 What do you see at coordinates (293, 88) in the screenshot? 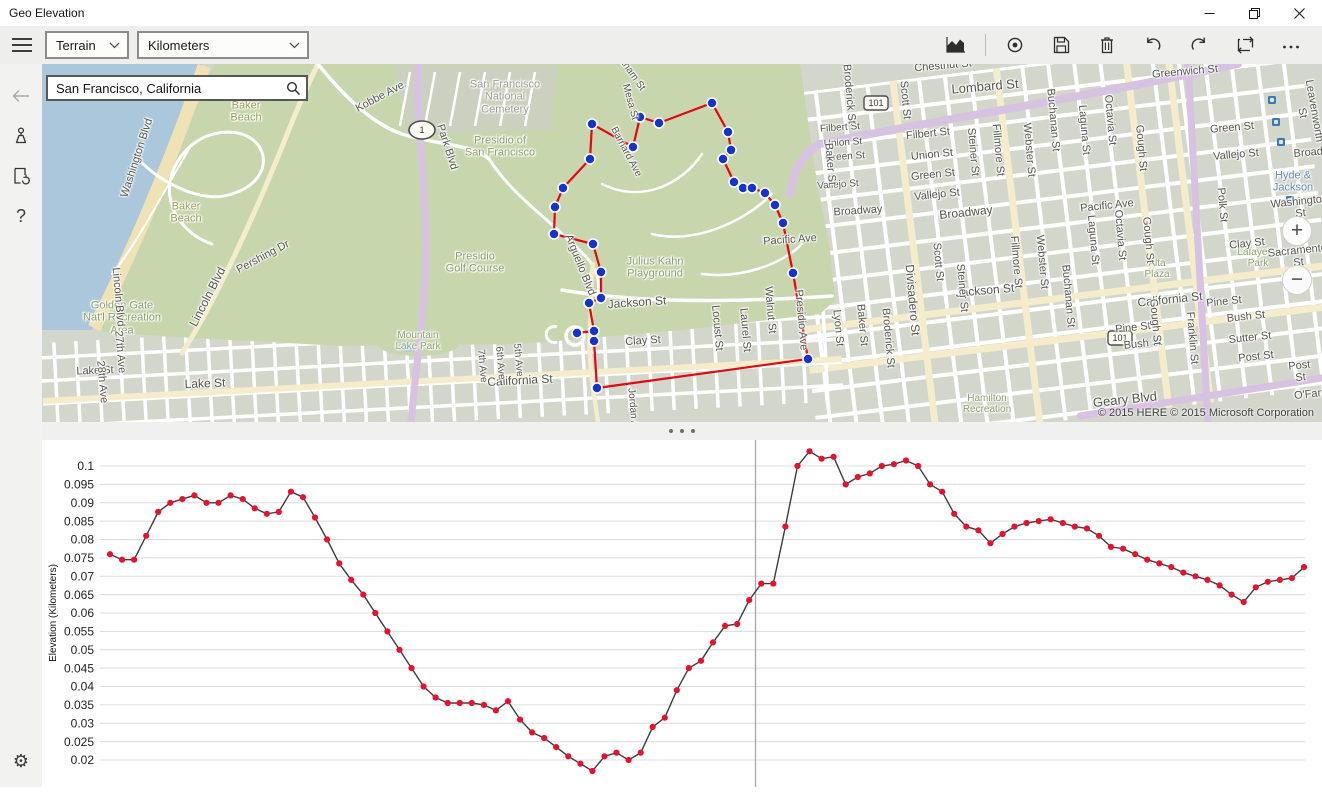
I see `search-icon` at bounding box center [293, 88].